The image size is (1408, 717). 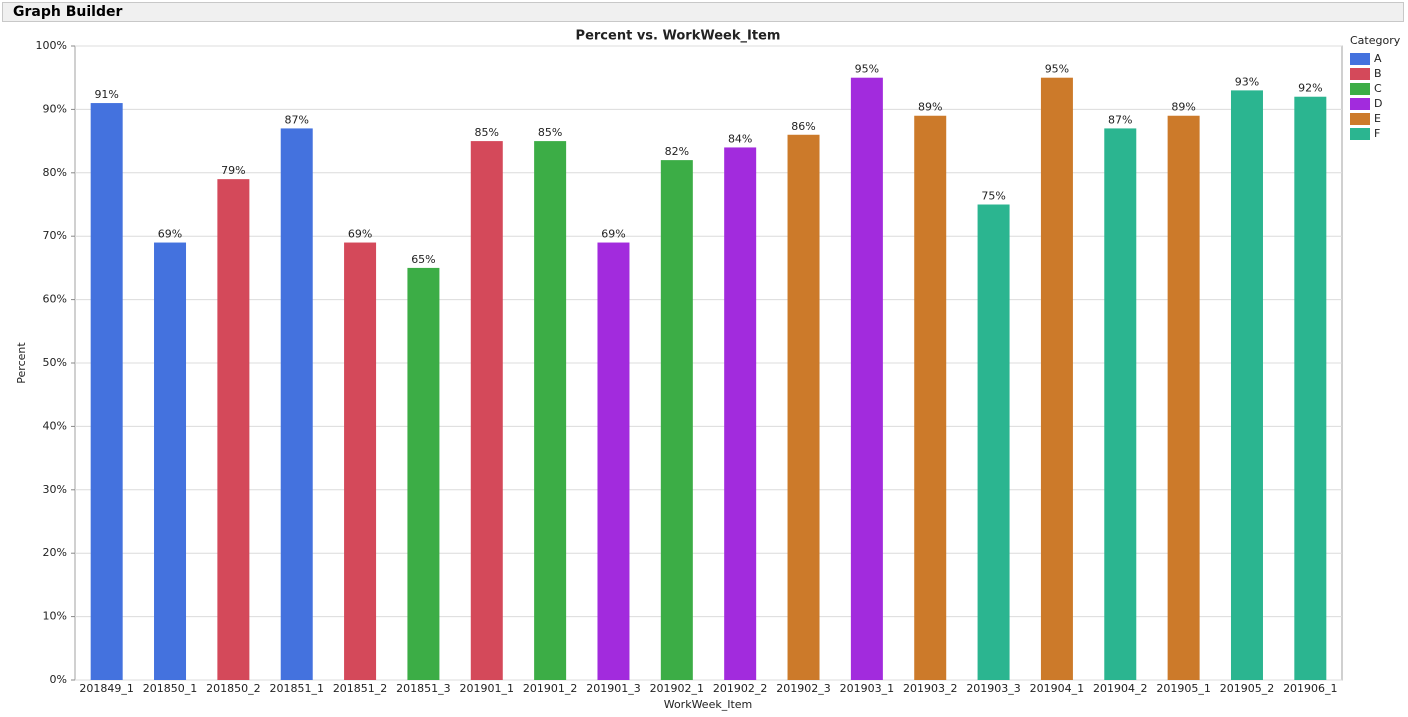 I want to click on x-tick-label: 201903_3, so click(x=993, y=688).